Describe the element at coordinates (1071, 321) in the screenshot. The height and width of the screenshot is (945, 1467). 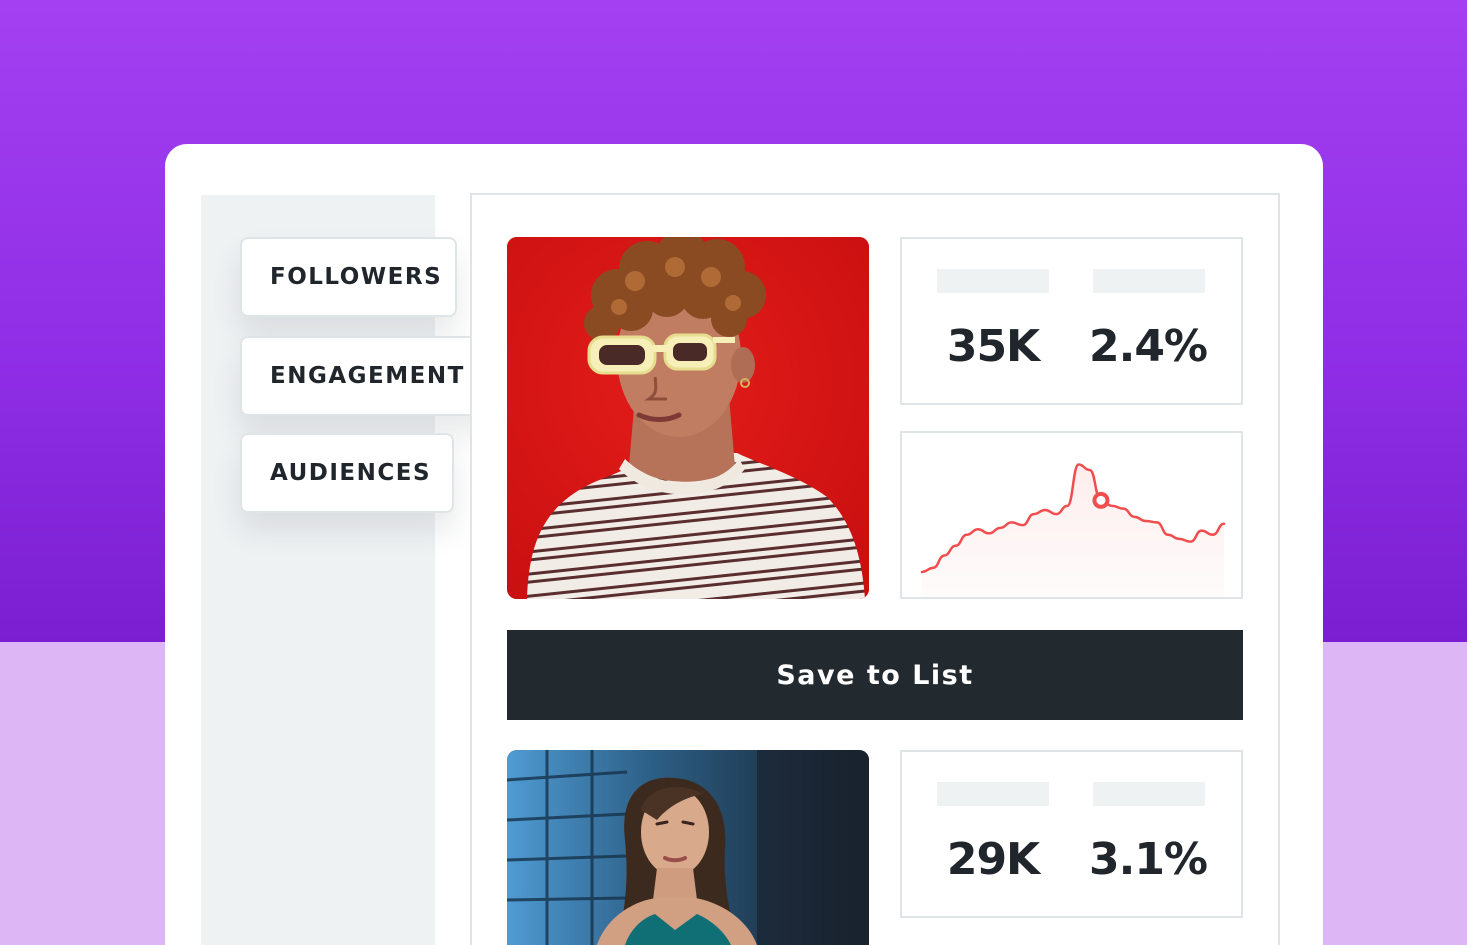
I see `stats-card-1: 35K 2.4%` at that location.